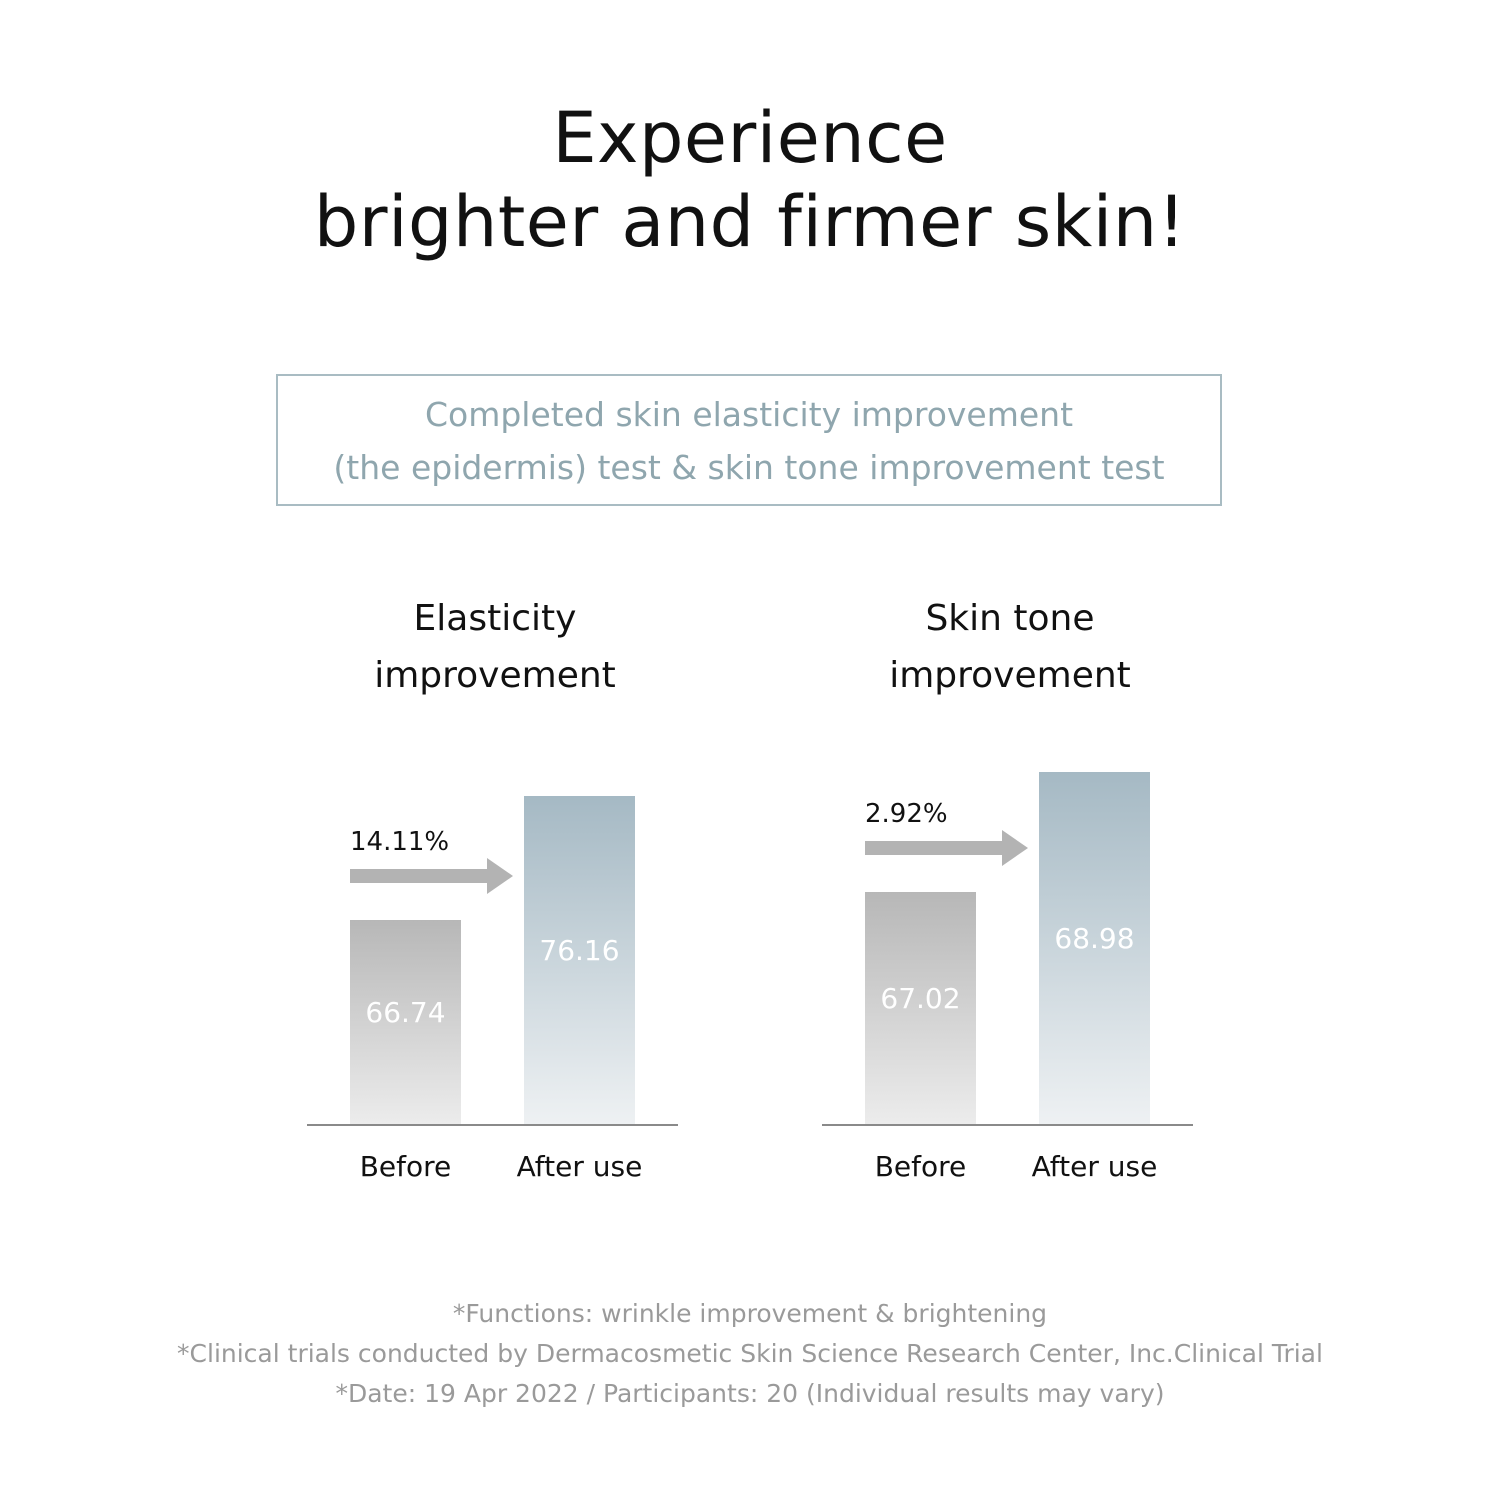 This screenshot has height=1500, width=1500. What do you see at coordinates (431, 876) in the screenshot?
I see `elasticity-increase-arrow` at bounding box center [431, 876].